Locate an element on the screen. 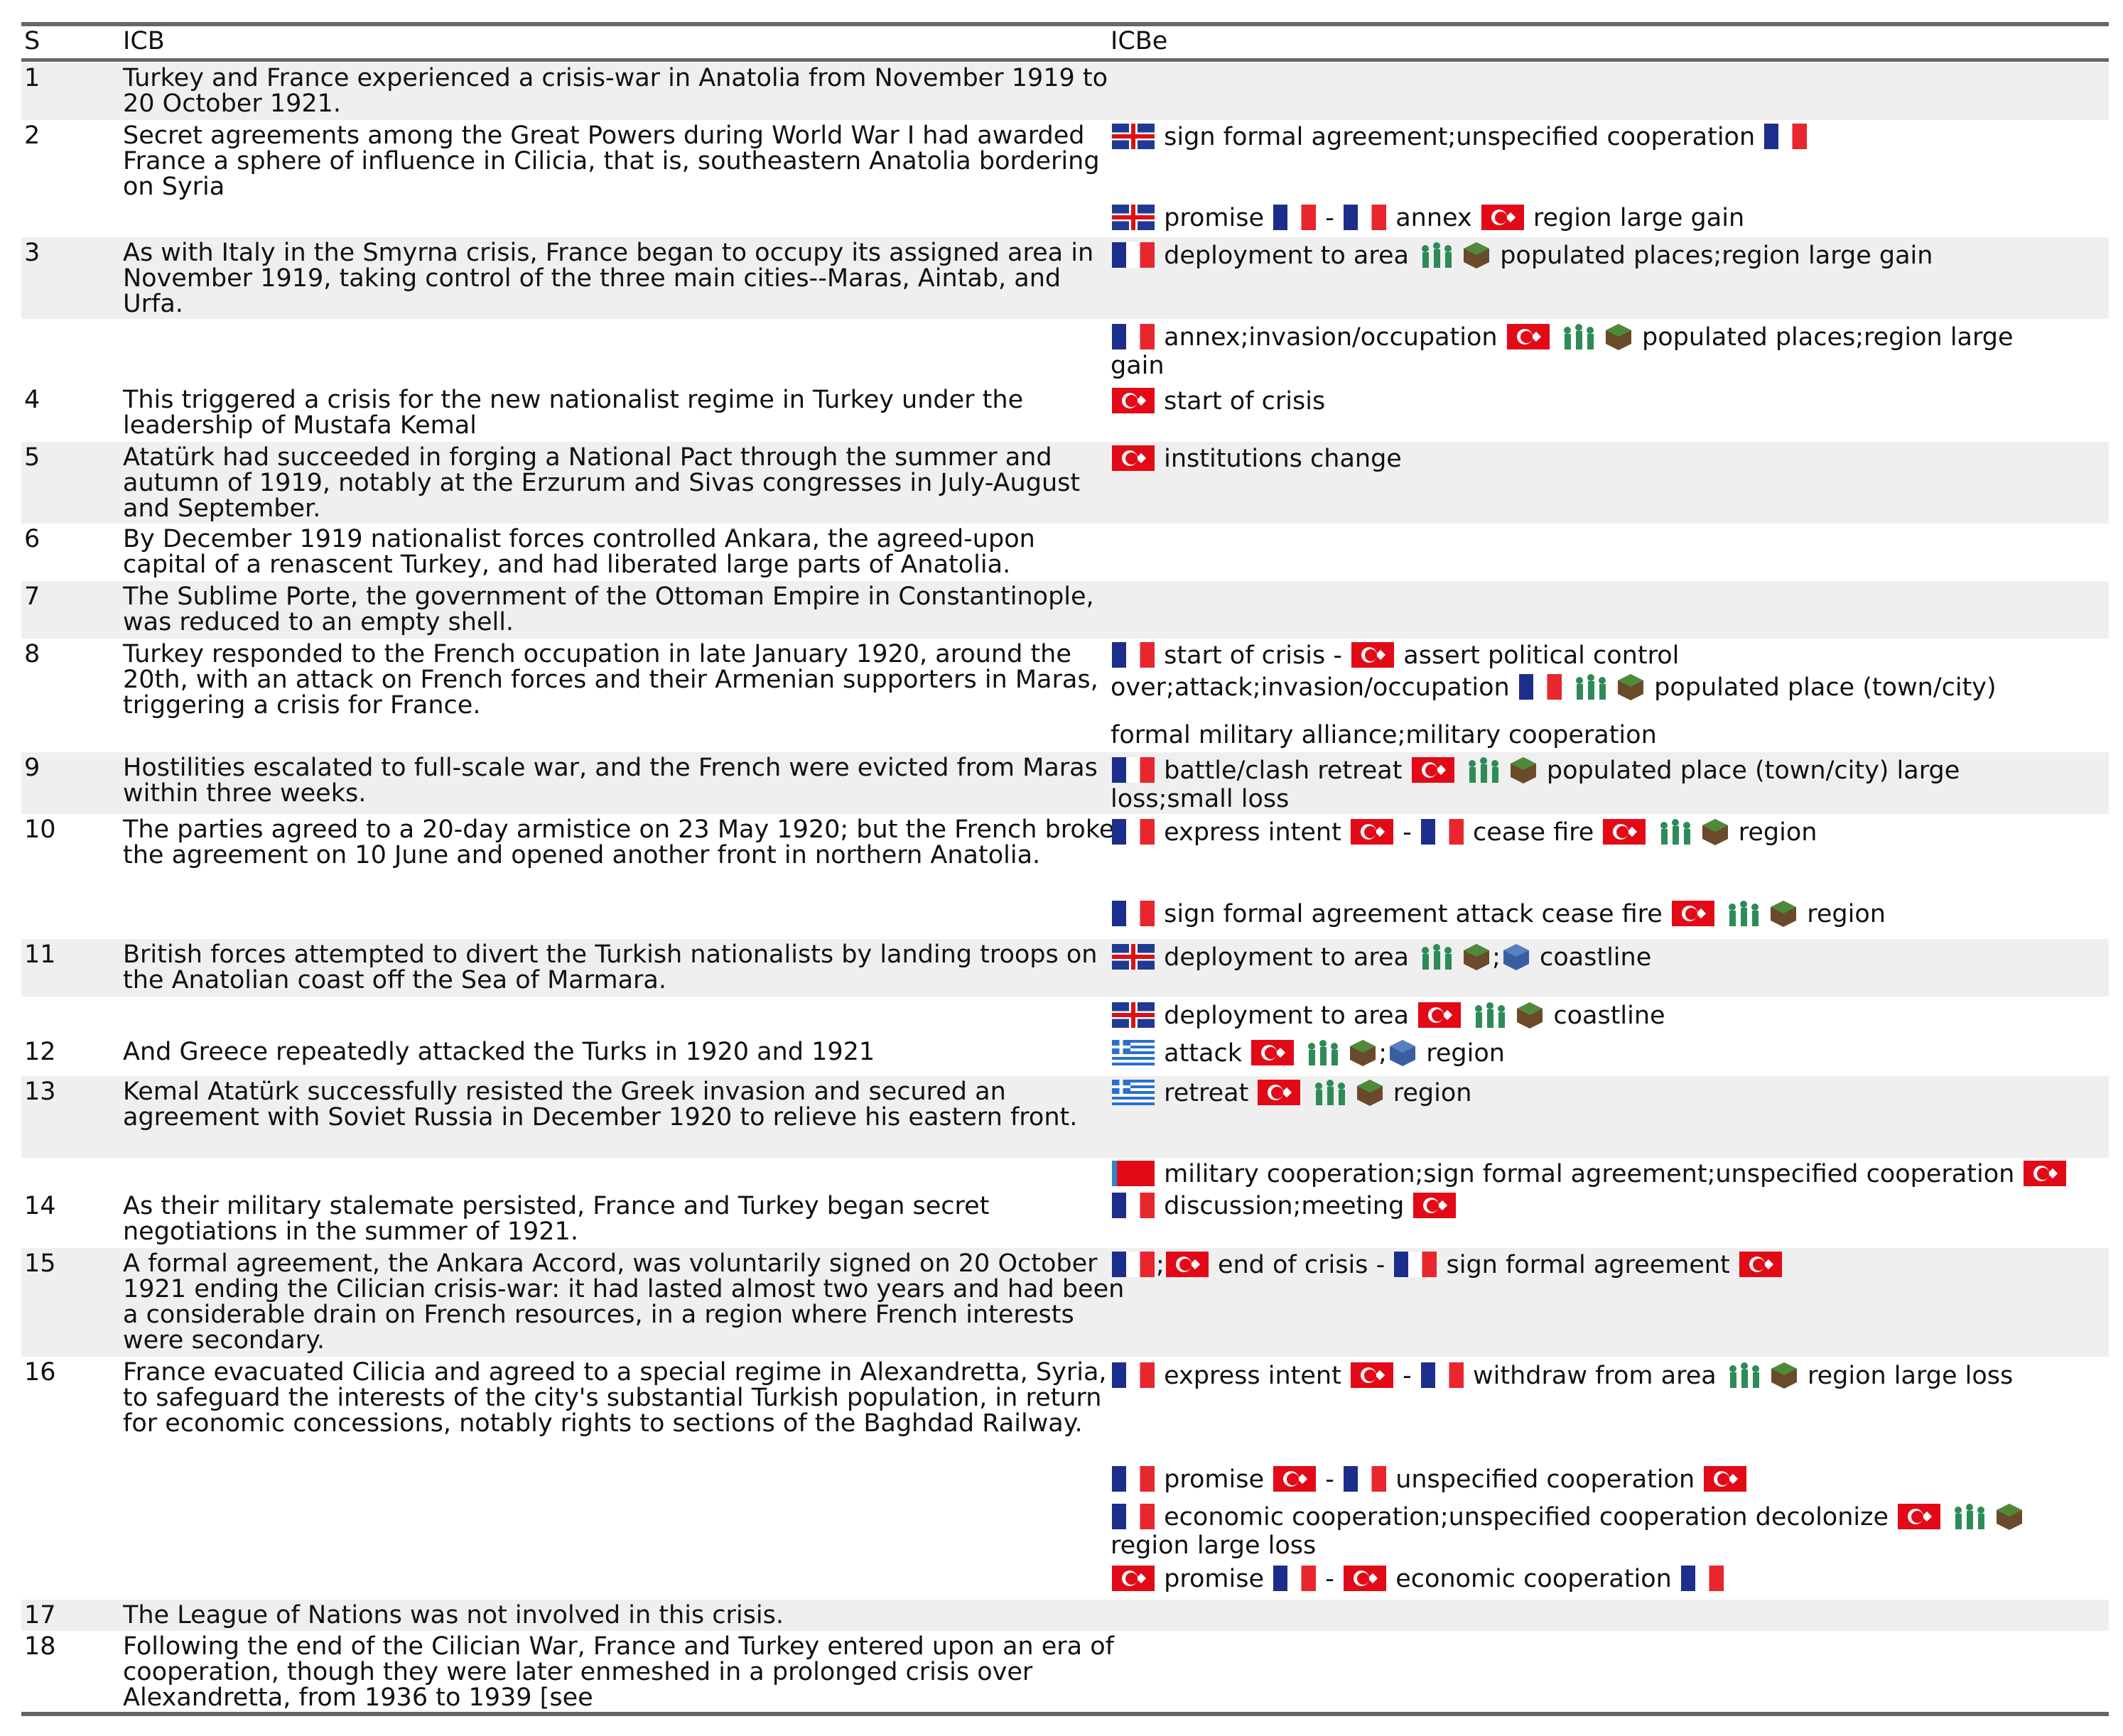 The height and width of the screenshot is (1736, 2123). top-rule is located at coordinates (1065, 24).